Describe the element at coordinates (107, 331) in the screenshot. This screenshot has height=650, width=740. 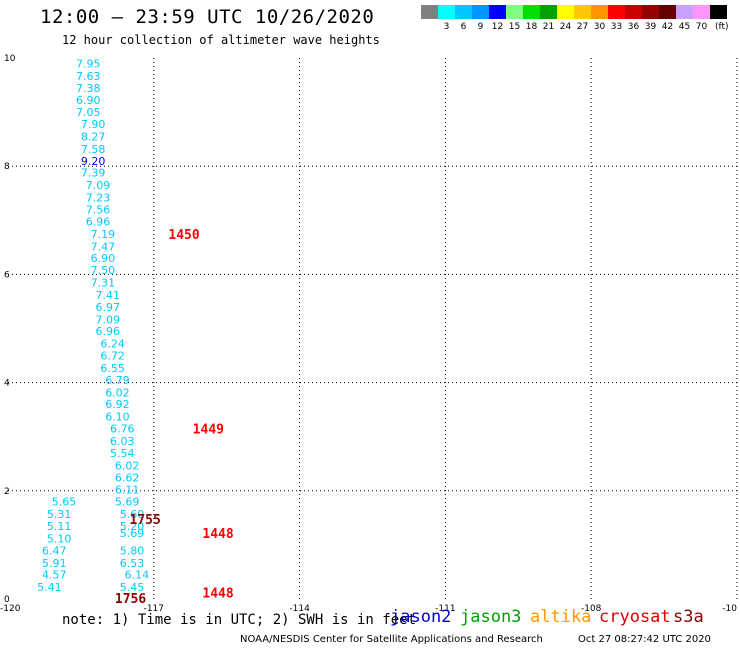
I see `swh-label: 6.96` at that location.